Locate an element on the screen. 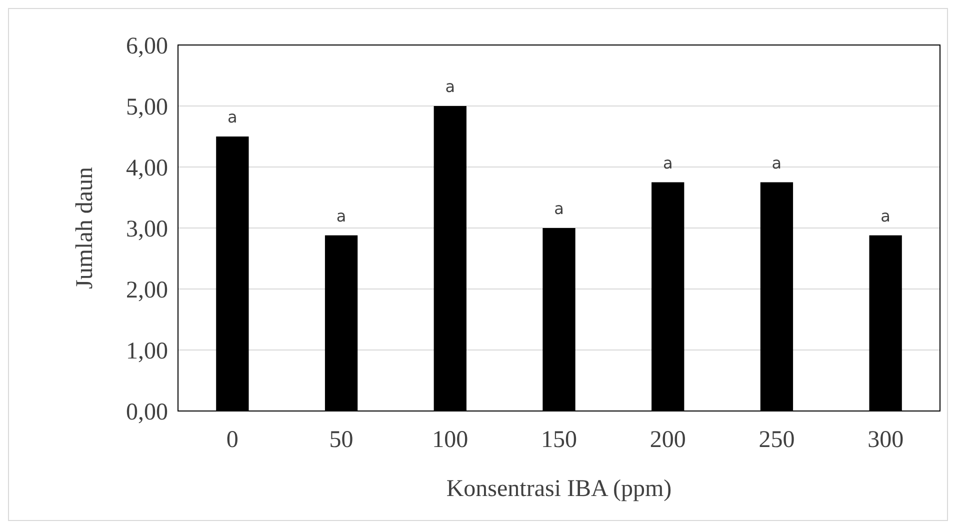 This screenshot has height=529, width=956. x-axis-title: Konsentrasi IBA (ppm) is located at coordinates (559, 489).